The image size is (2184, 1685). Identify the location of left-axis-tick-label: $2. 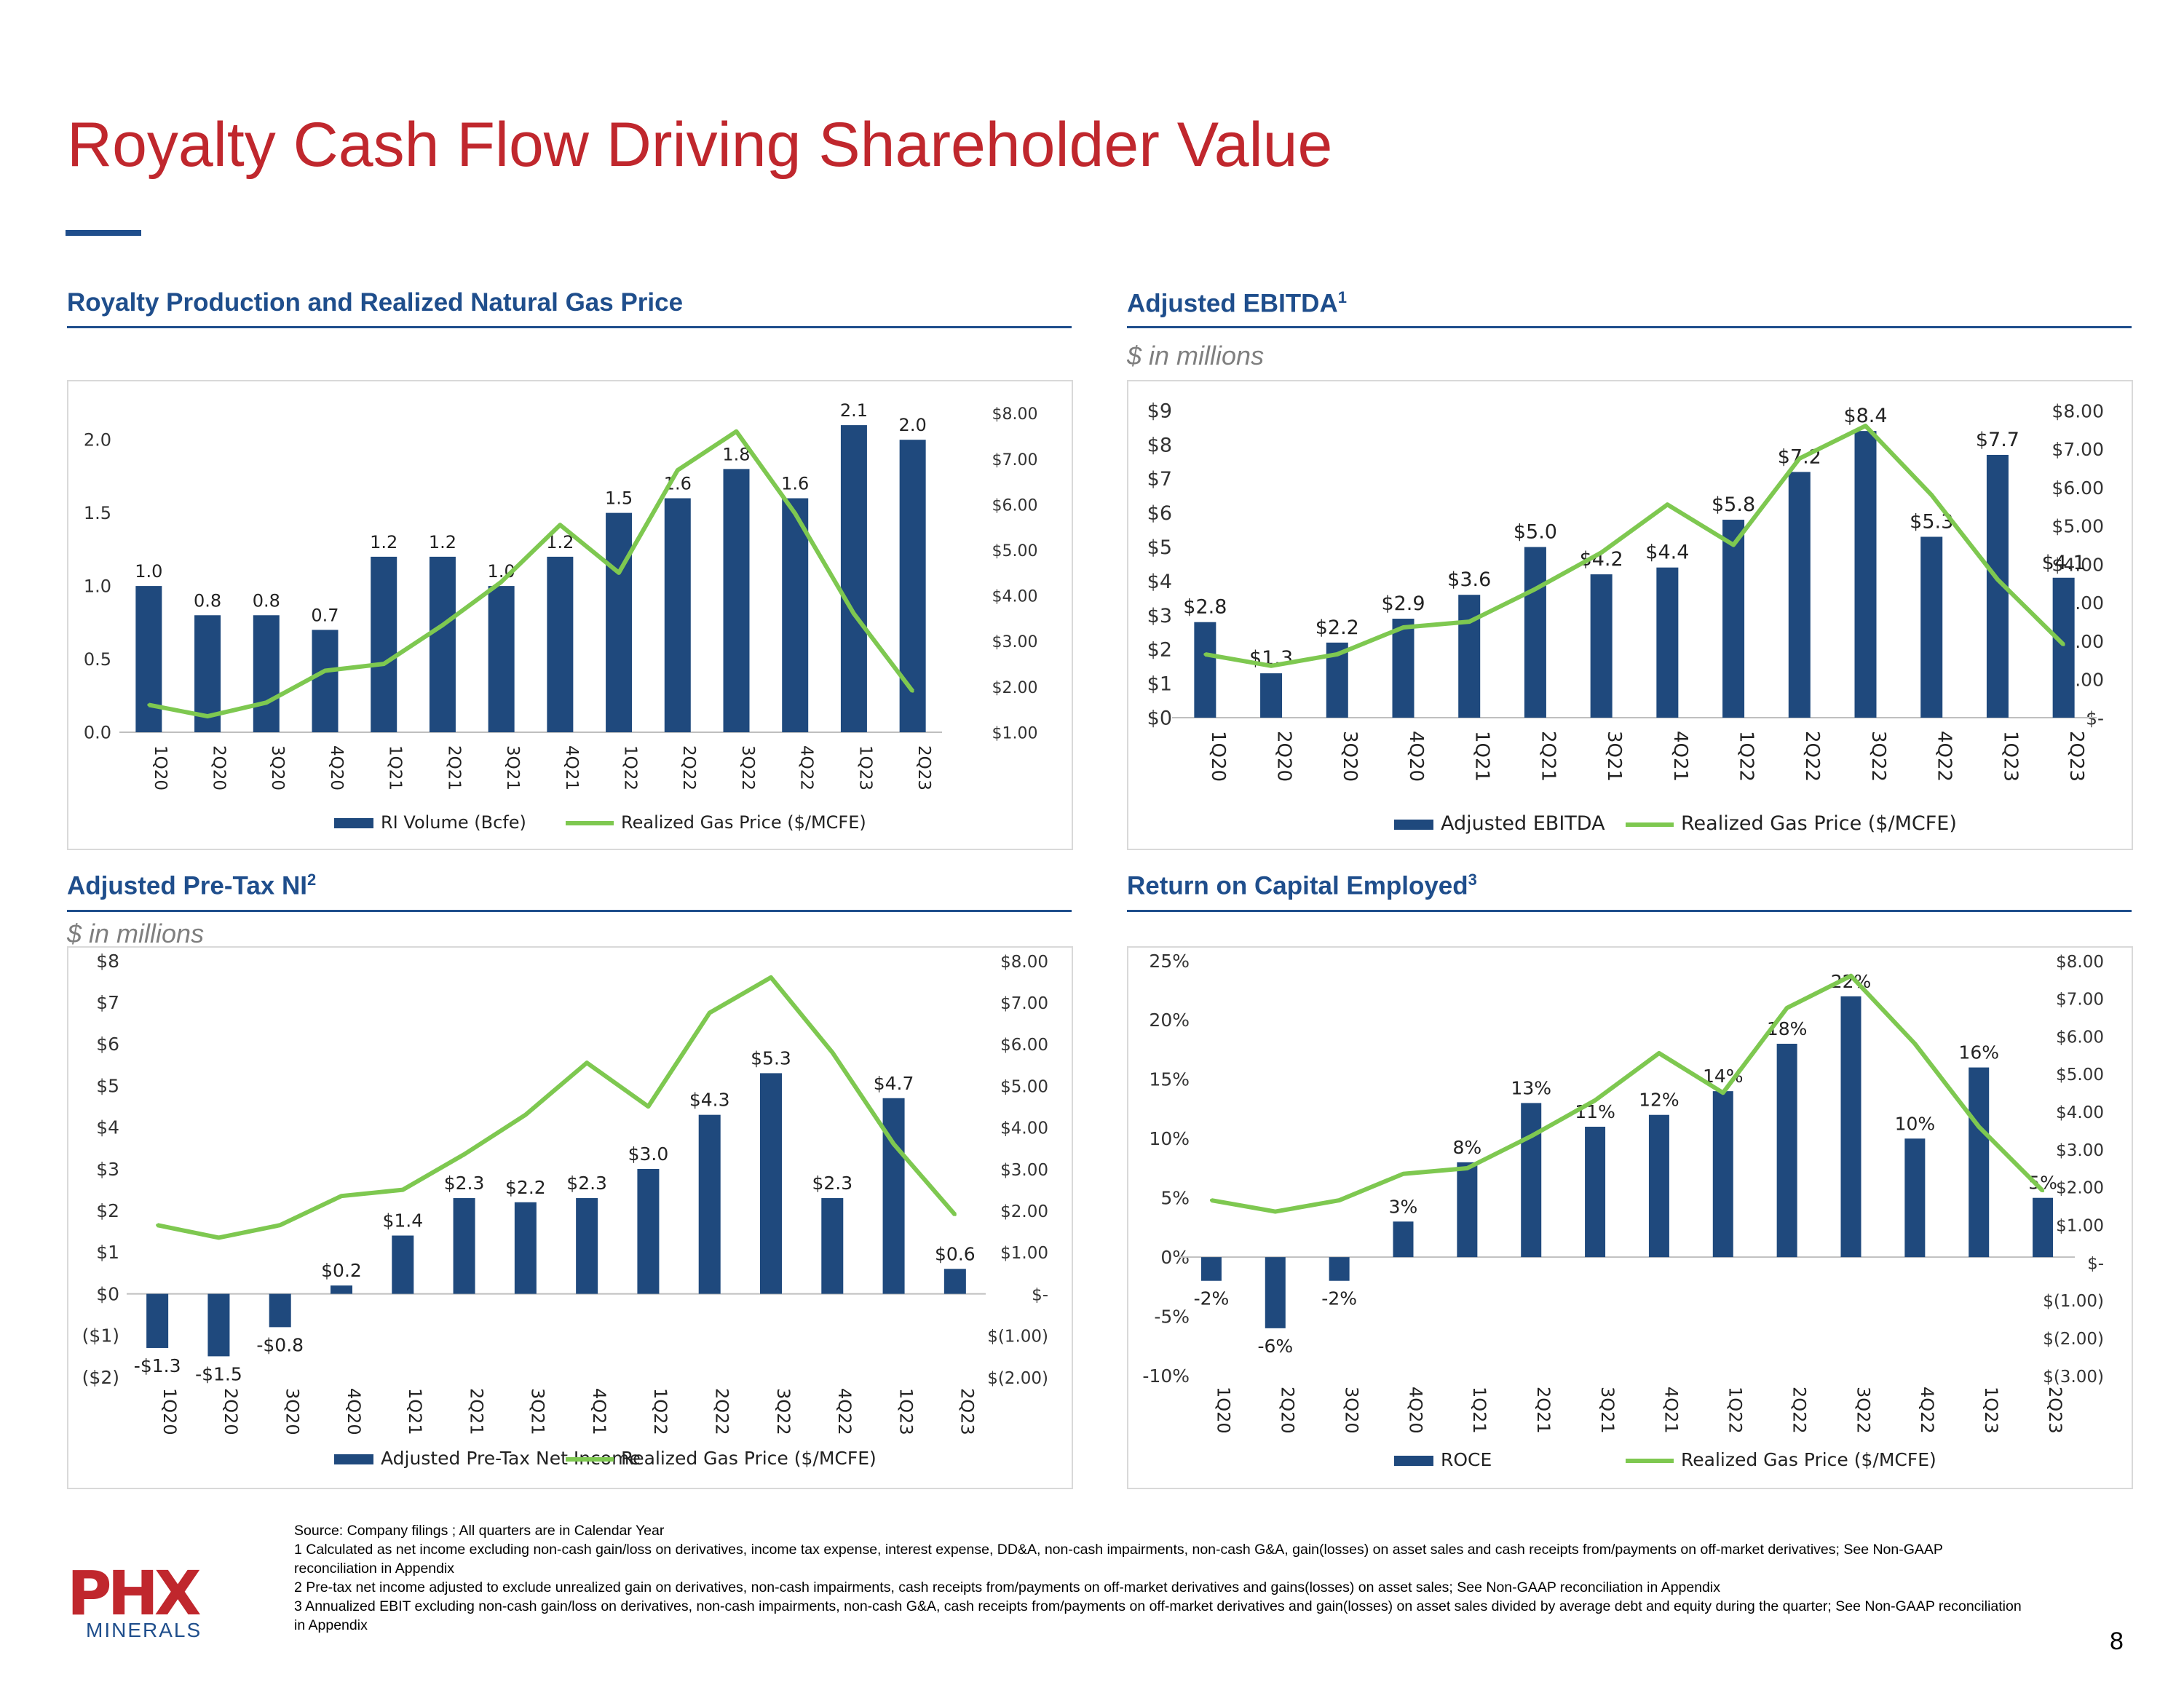
(107, 1210).